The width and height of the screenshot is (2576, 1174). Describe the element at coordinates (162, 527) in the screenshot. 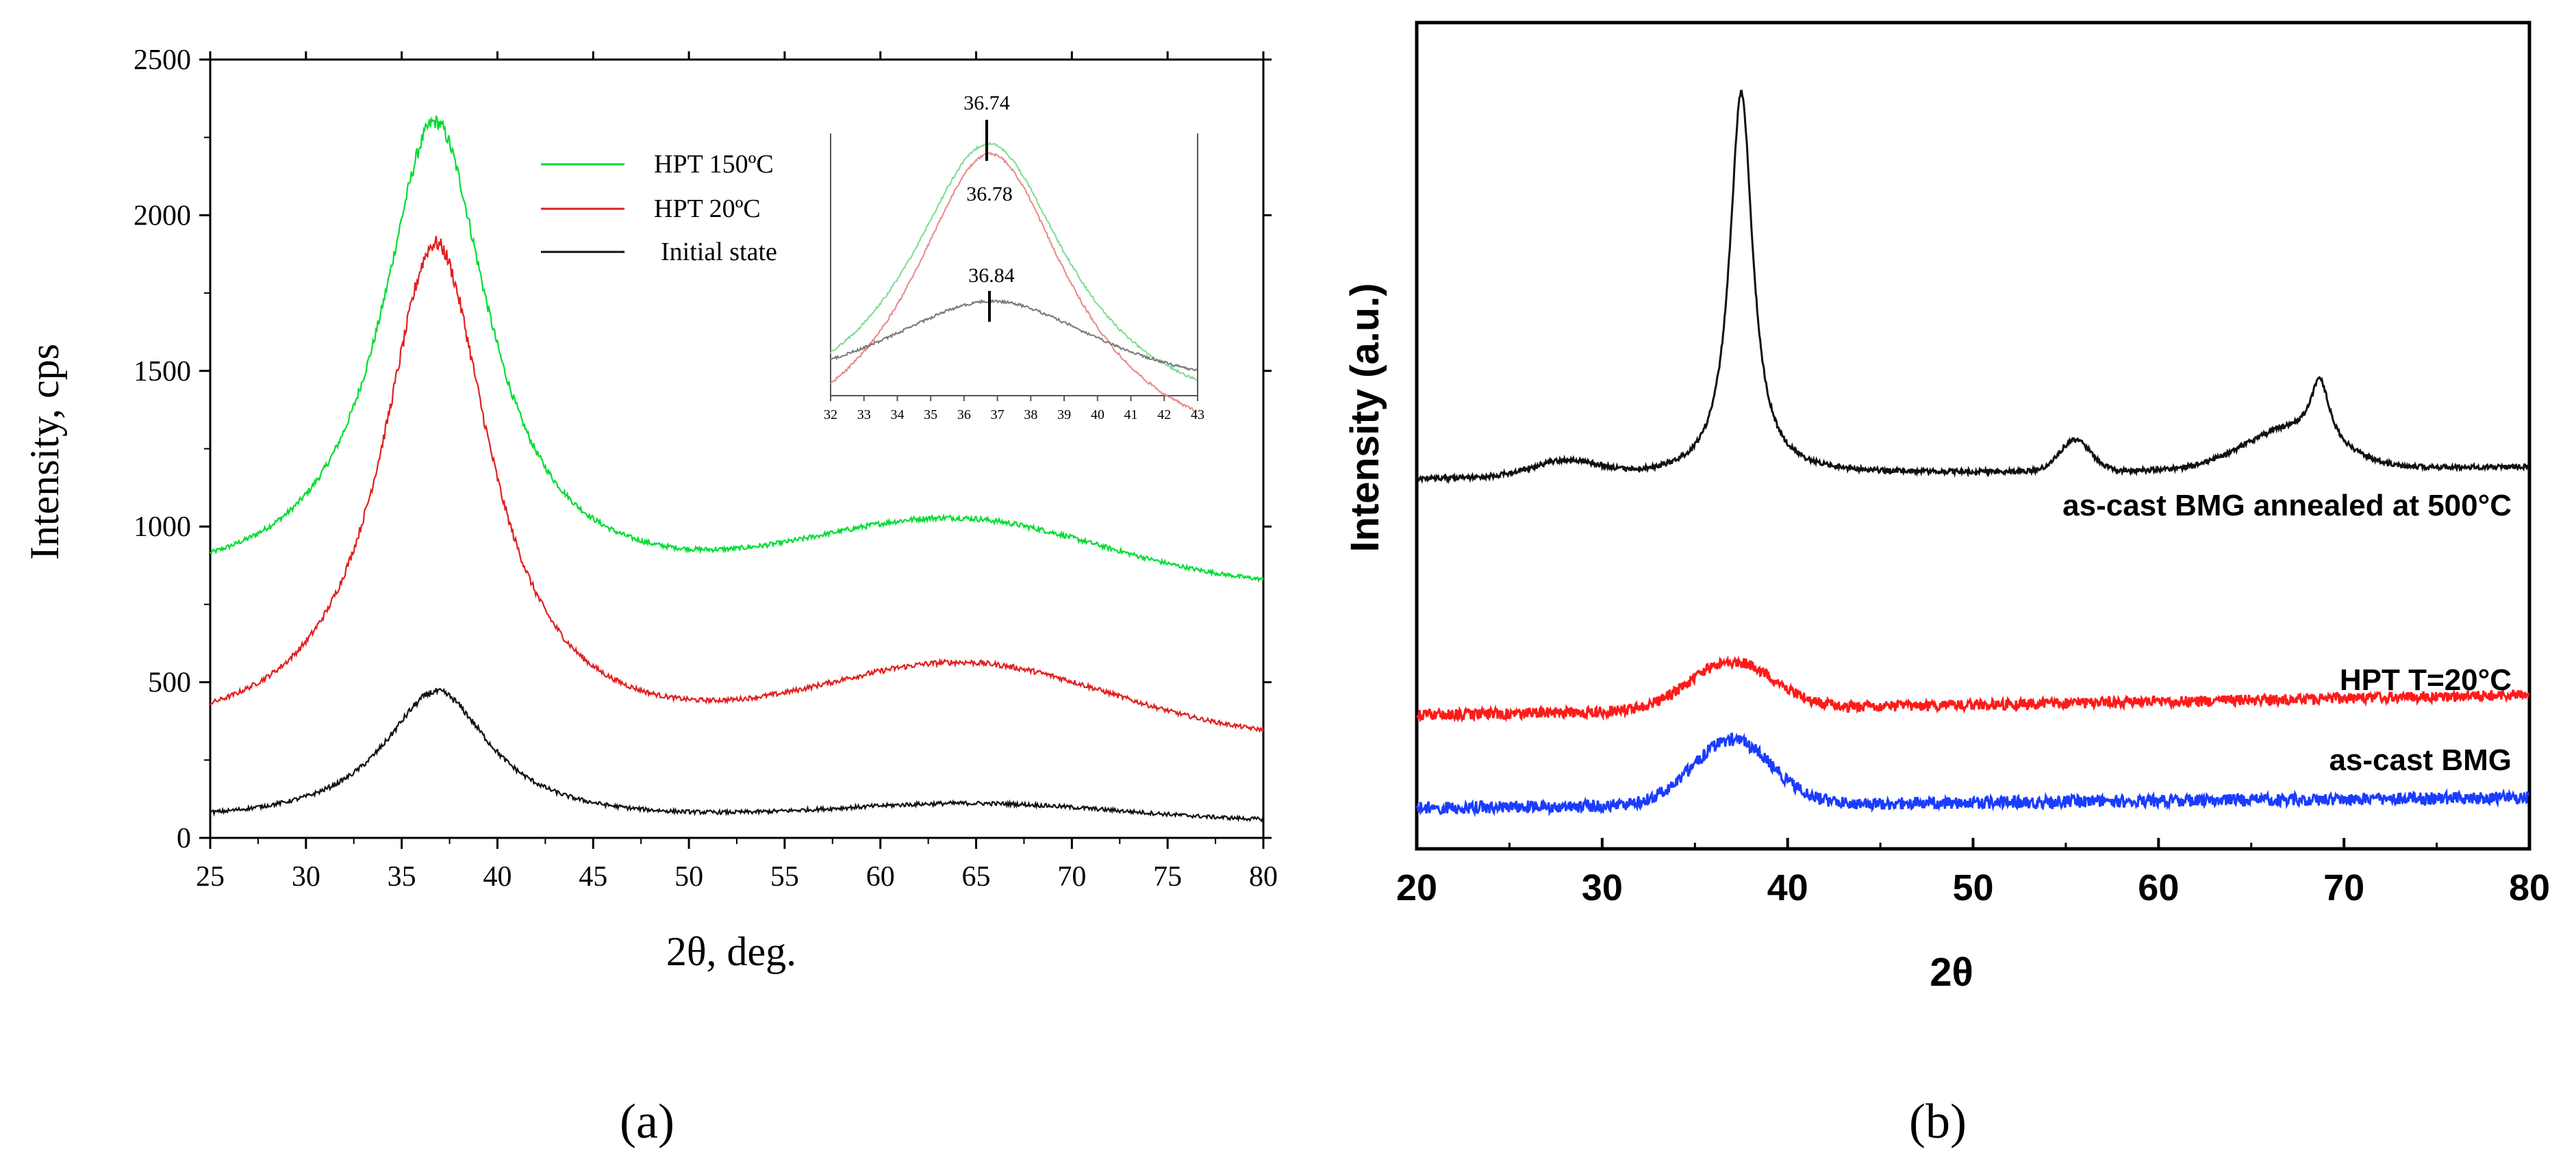

I see `plot-a-y-tick-label: 1000` at that location.